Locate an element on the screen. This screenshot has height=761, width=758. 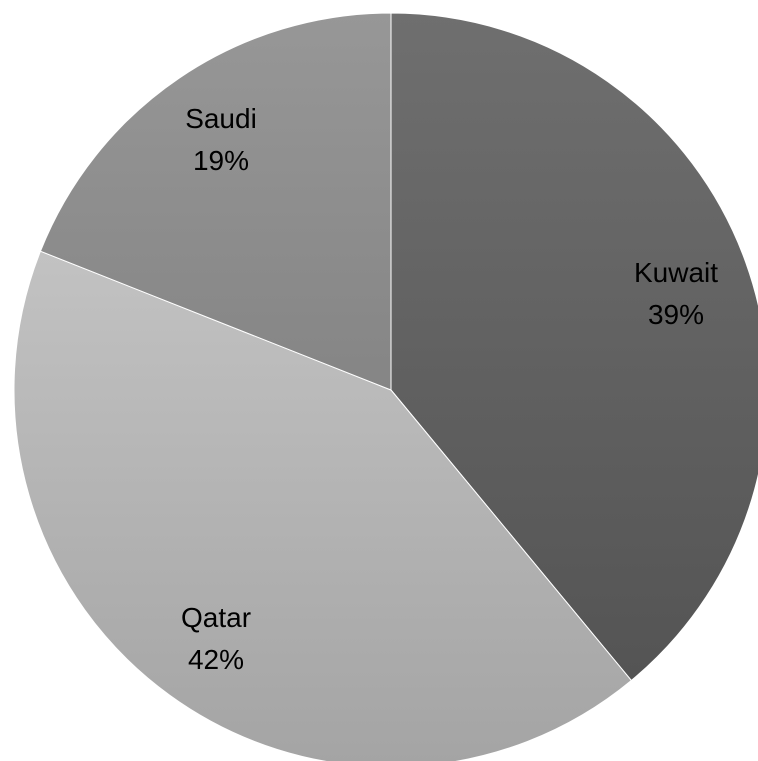
slice-percent-label: 19% is located at coordinates (221, 160).